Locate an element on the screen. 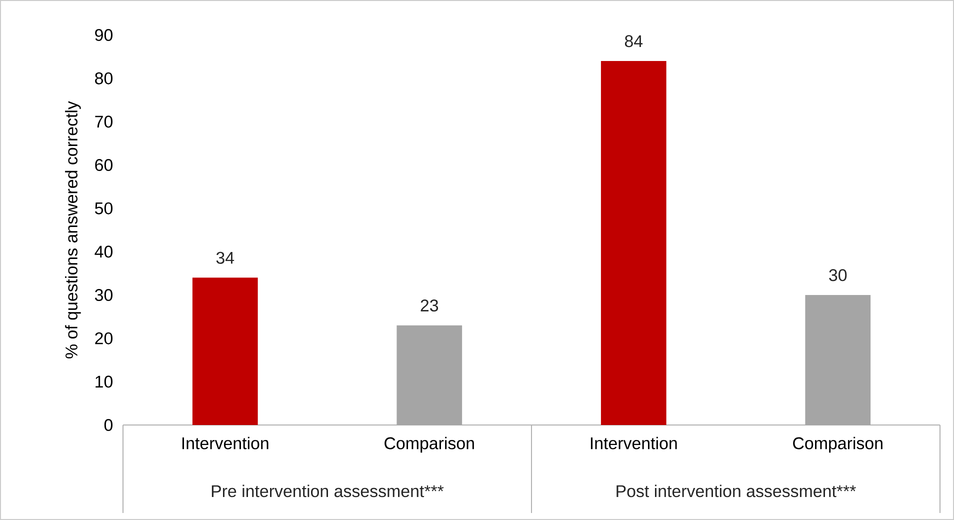  y-axis-title: % of questions answered correctly is located at coordinates (73, 229).